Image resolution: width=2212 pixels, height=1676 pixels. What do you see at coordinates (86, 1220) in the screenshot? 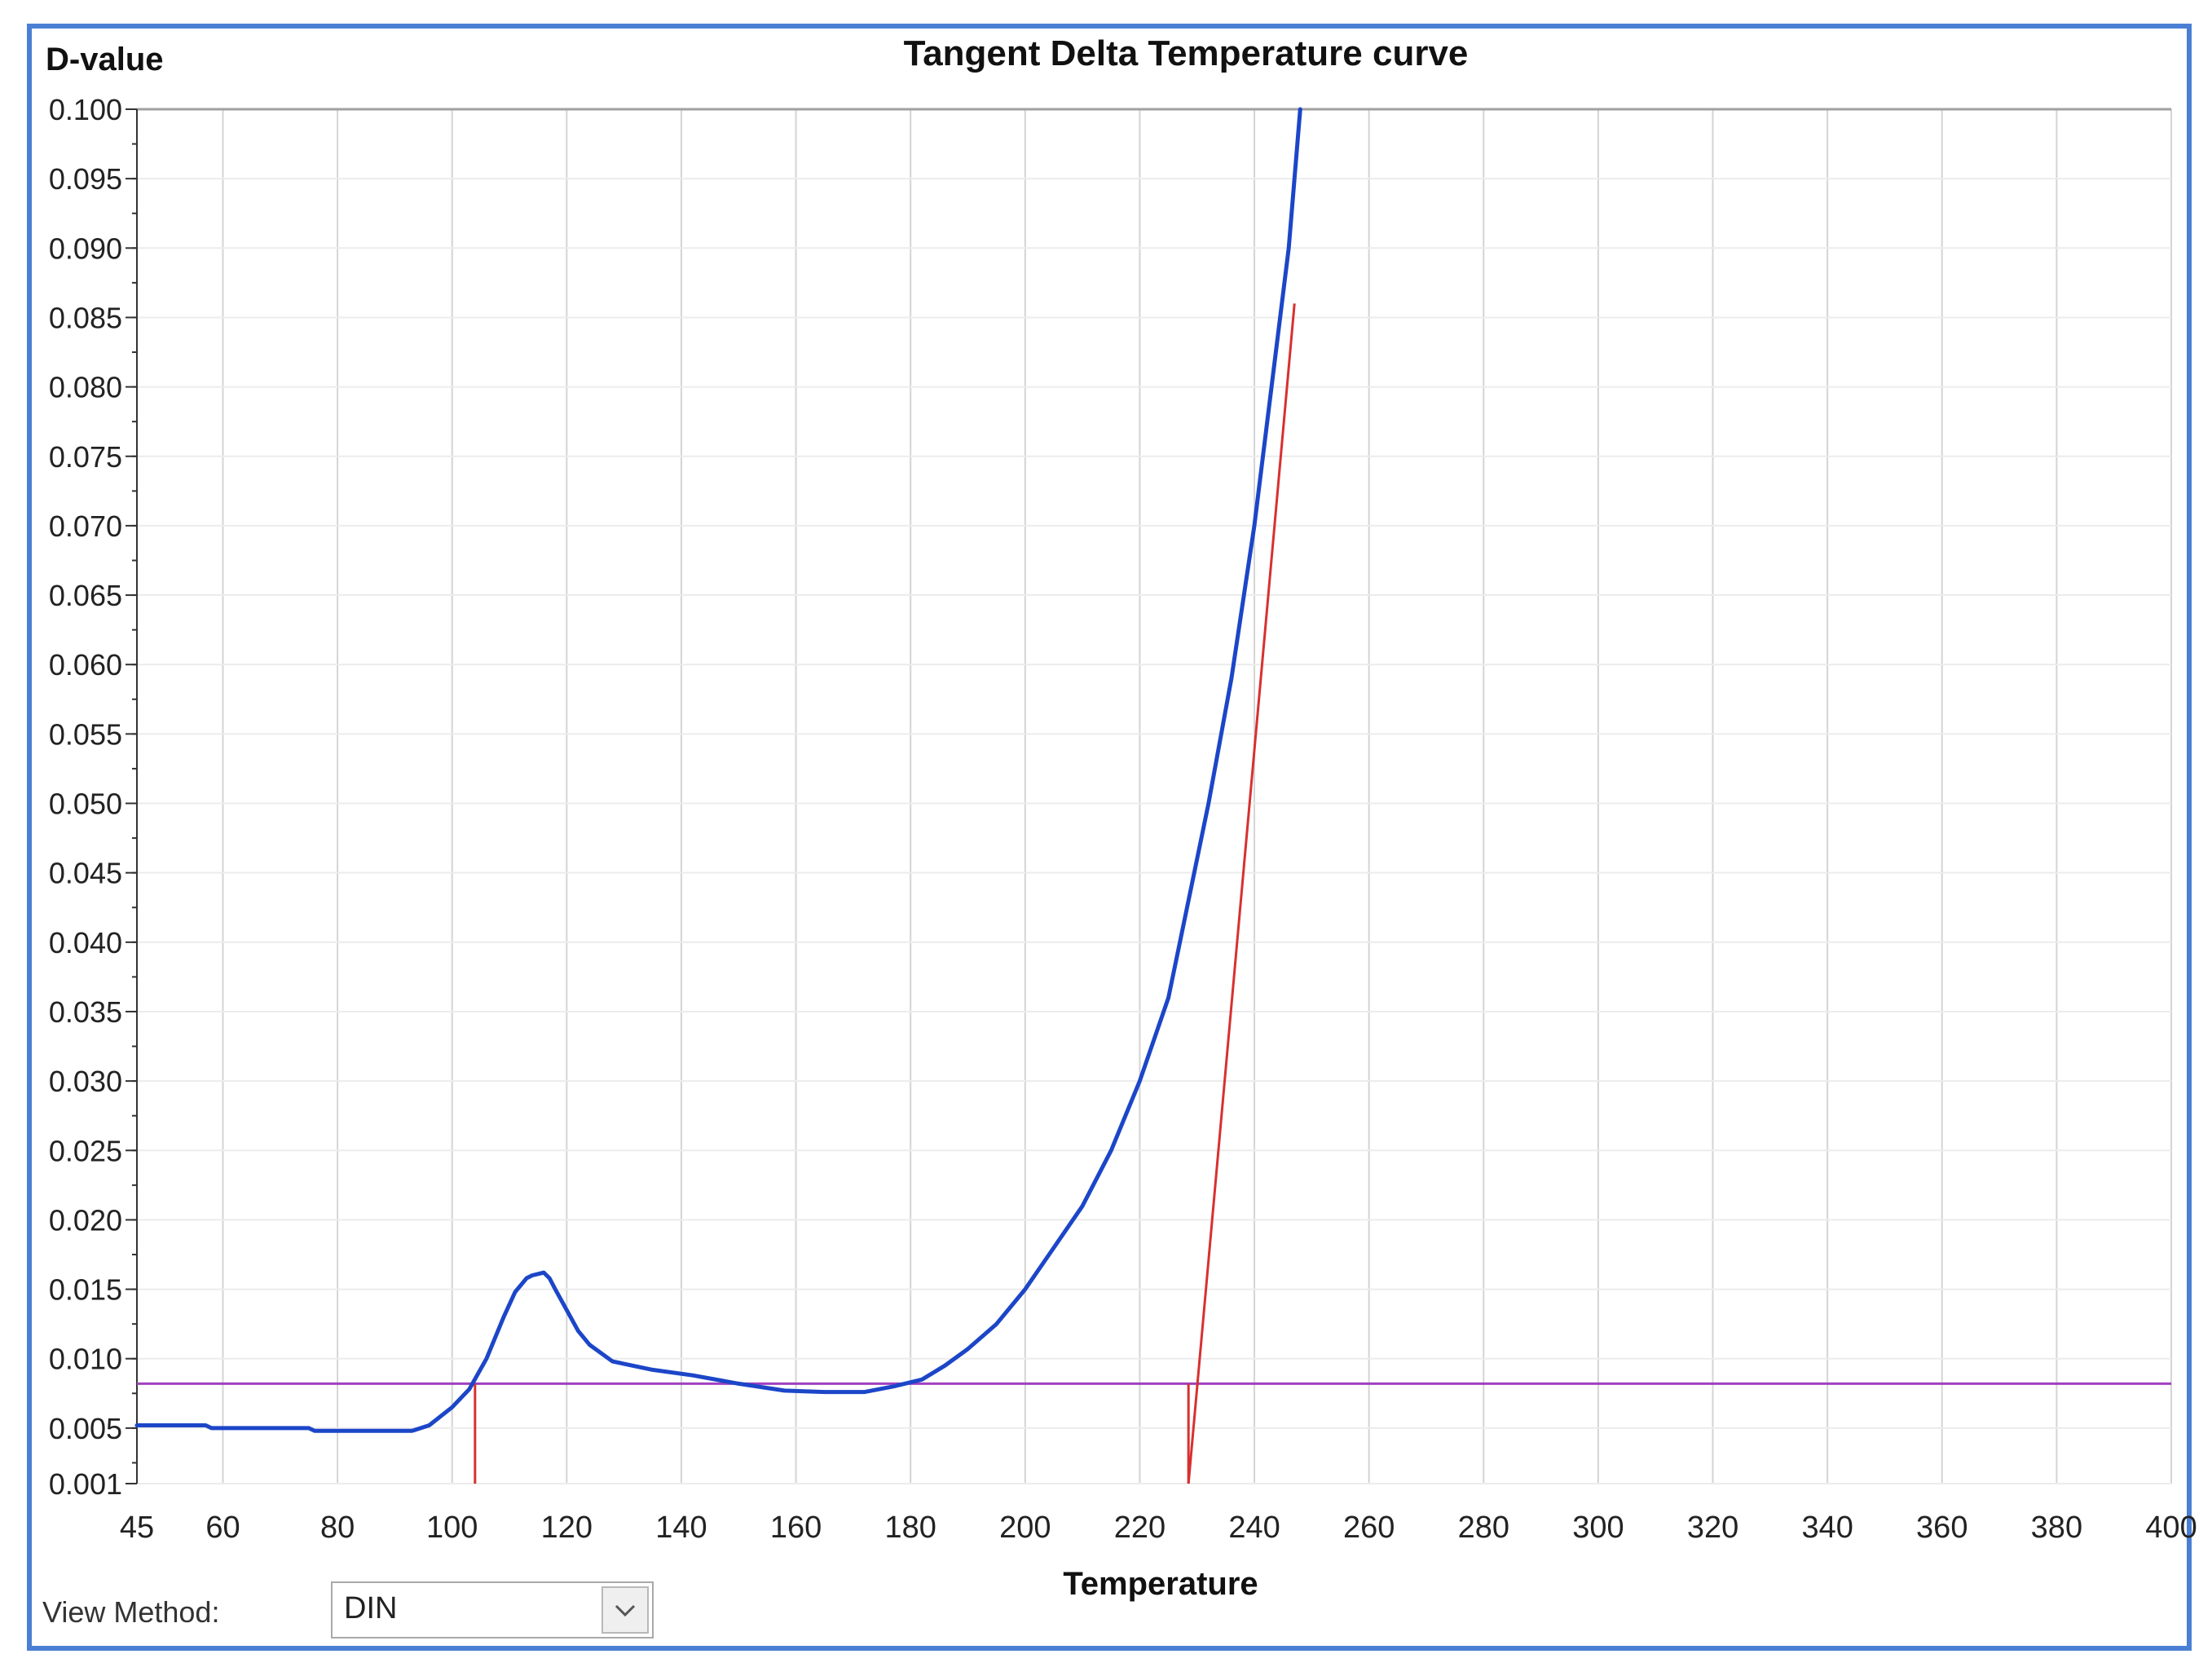
I see `y-tick-label: 0.020` at bounding box center [86, 1220].